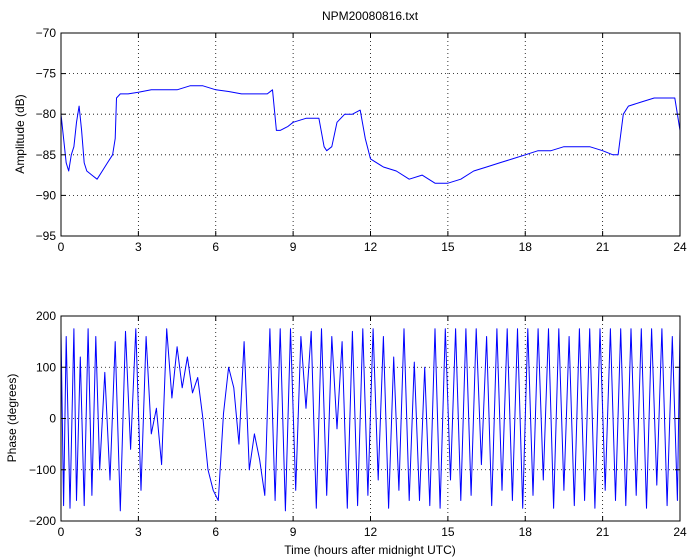 The image size is (693, 560). What do you see at coordinates (370, 16) in the screenshot?
I see `chart-title: NPM20080816.txt` at bounding box center [370, 16].